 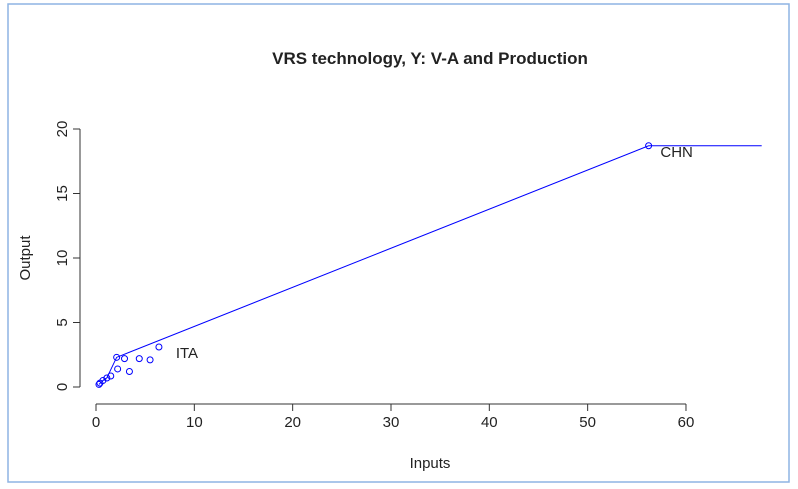 What do you see at coordinates (25, 258) in the screenshot?
I see `y-axis-label: Output` at bounding box center [25, 258].